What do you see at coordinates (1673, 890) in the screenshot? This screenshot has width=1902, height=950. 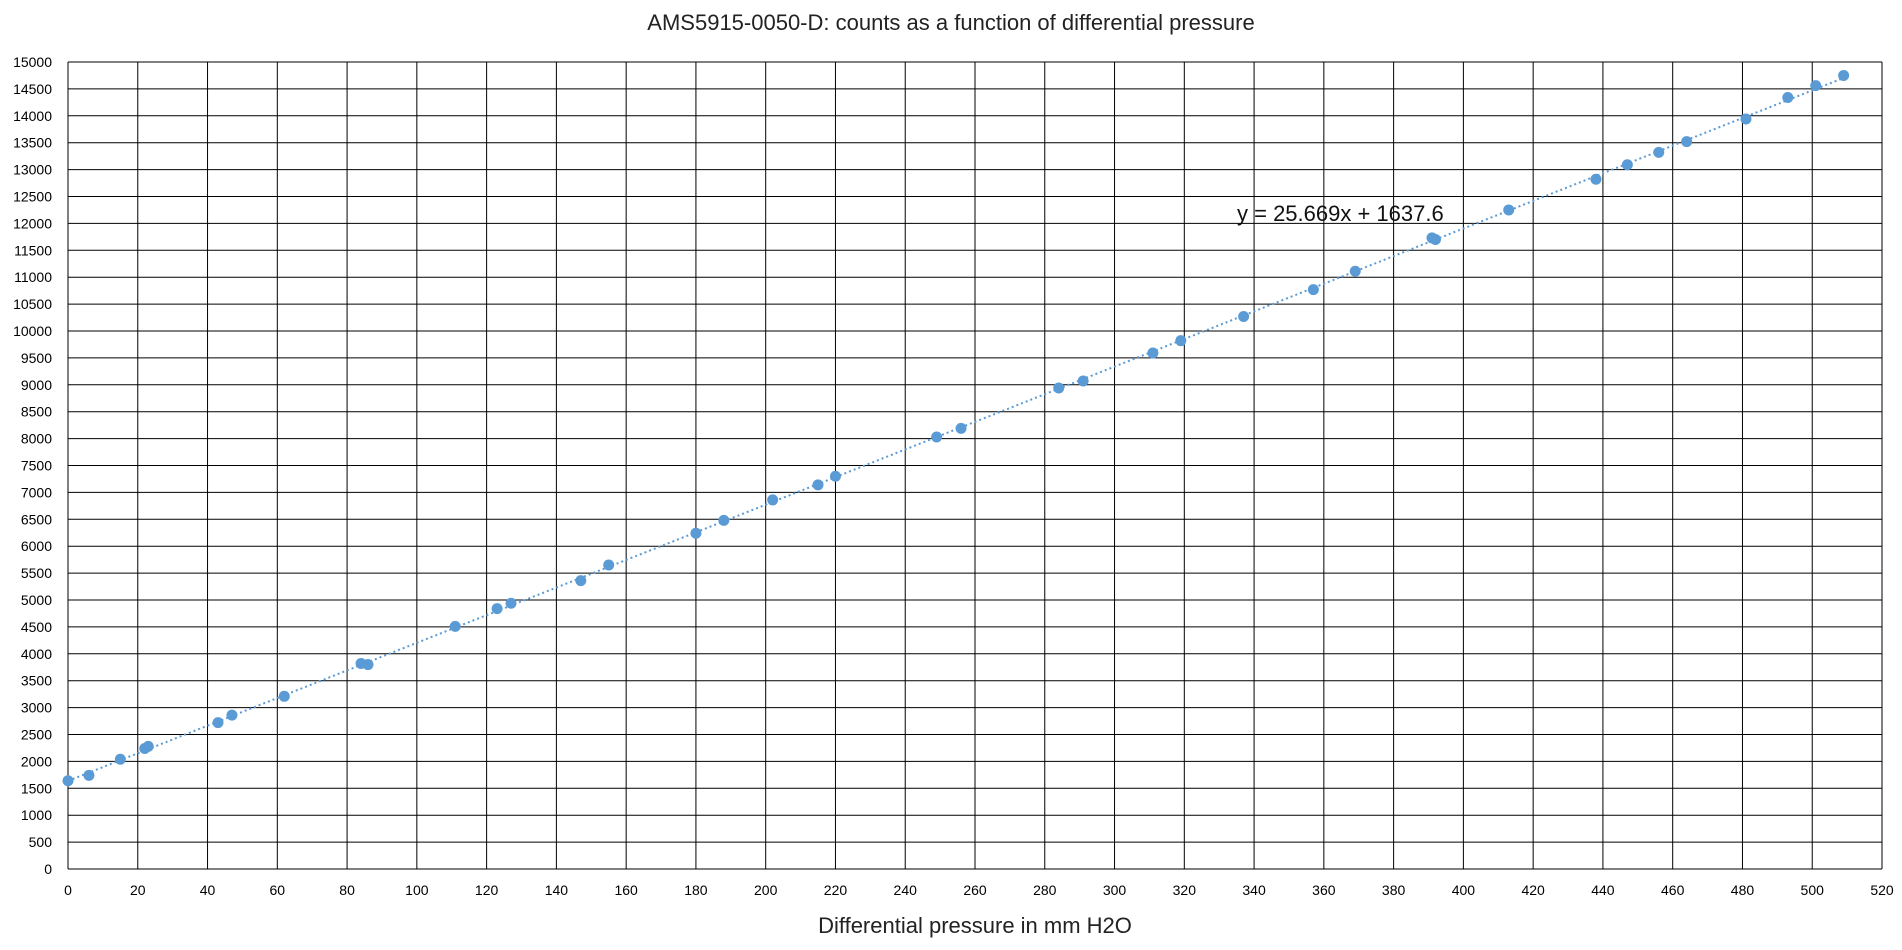 I see `x-tick-label: 460` at bounding box center [1673, 890].